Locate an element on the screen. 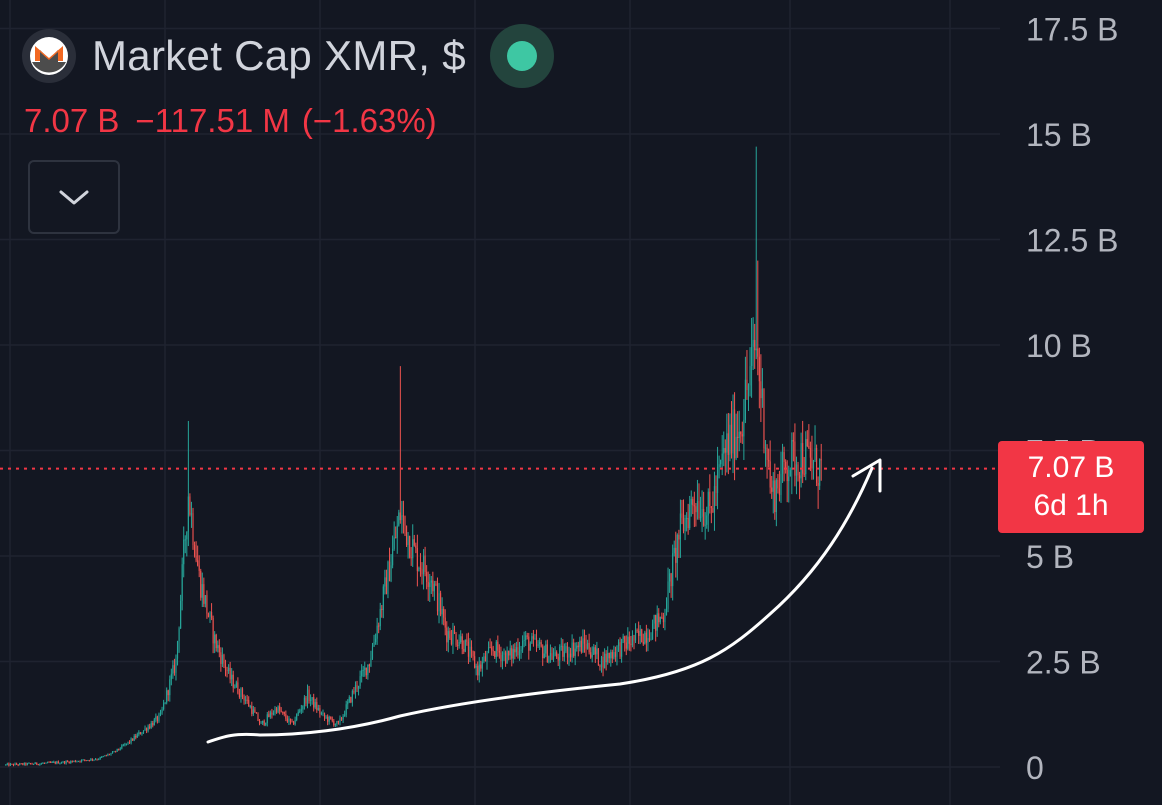 Image resolution: width=1162 pixels, height=805 pixels. symbol-title: Market Cap XMR, $ is located at coordinates (279, 55).